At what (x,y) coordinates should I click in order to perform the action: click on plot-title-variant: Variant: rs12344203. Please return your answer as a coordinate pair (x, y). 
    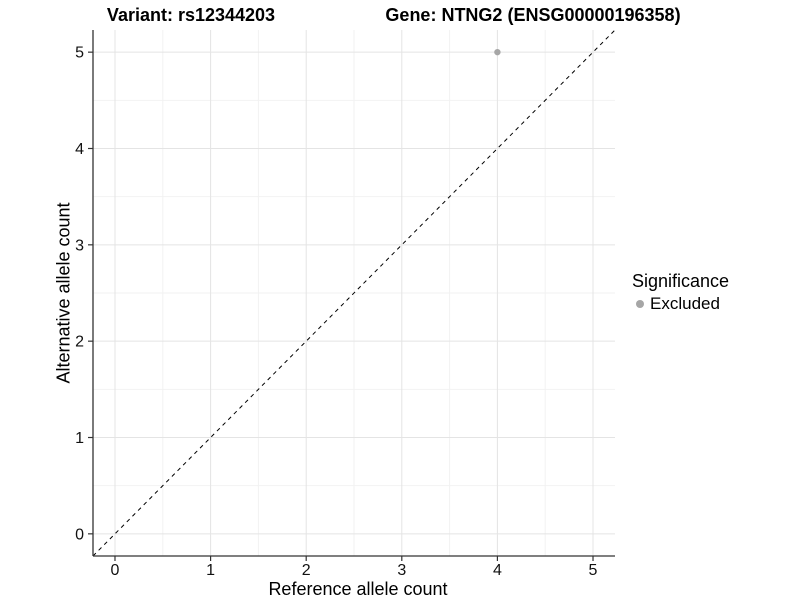
    Looking at the image, I should click on (191, 15).